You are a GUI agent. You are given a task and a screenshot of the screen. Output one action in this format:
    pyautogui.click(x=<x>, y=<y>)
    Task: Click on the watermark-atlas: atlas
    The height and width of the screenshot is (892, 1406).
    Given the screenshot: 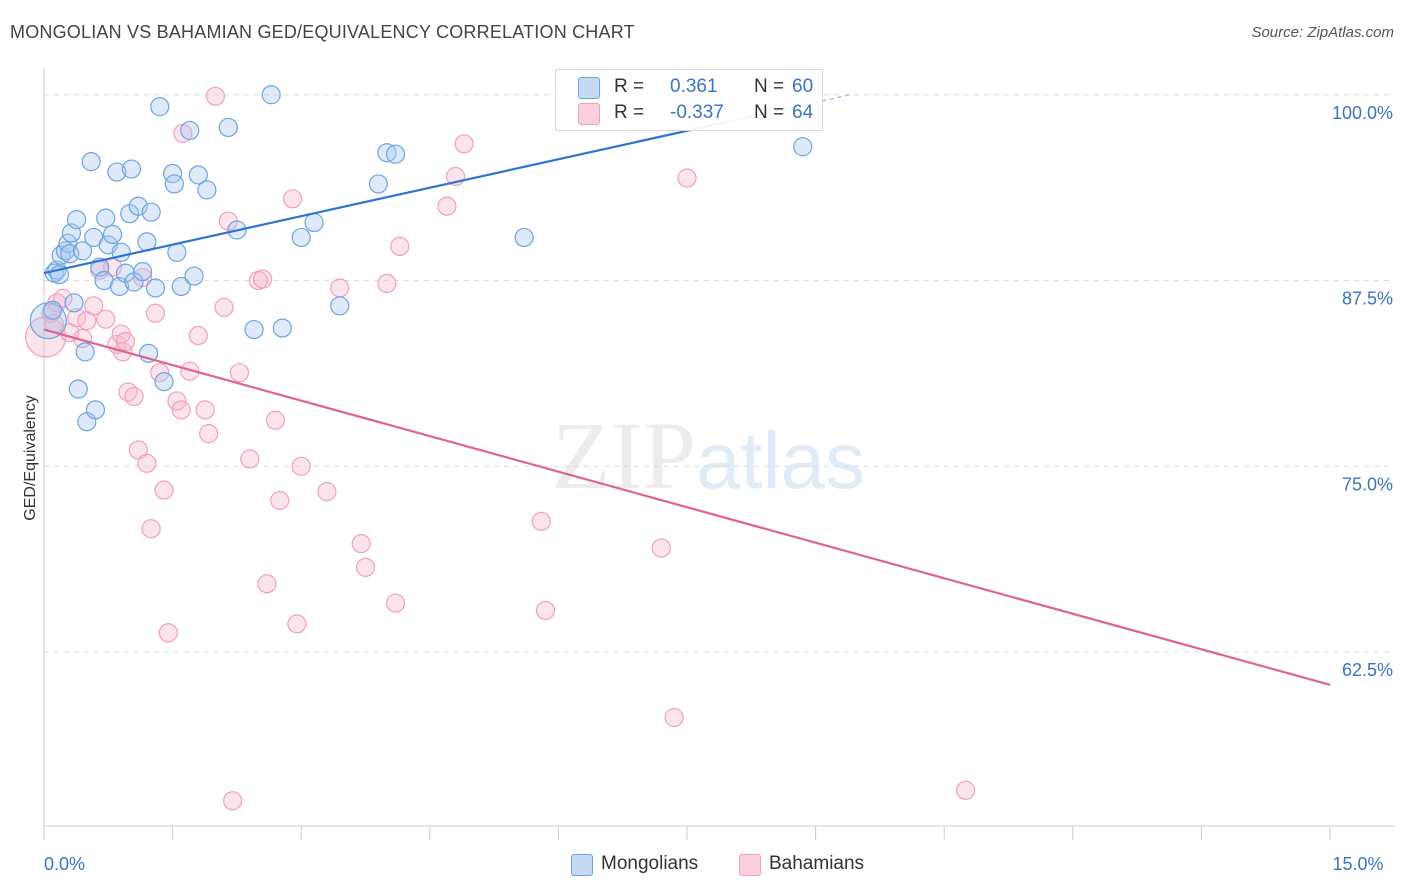 What is the action you would take?
    pyautogui.click(x=780, y=460)
    